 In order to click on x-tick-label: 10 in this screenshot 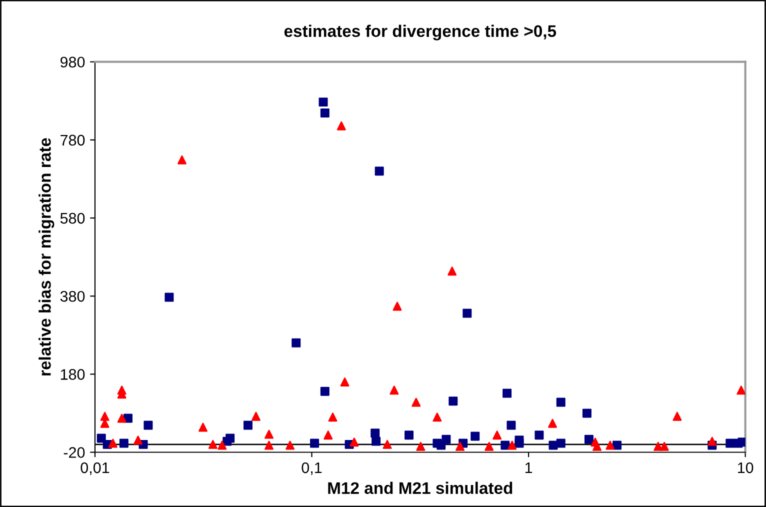, I will do `click(746, 468)`.